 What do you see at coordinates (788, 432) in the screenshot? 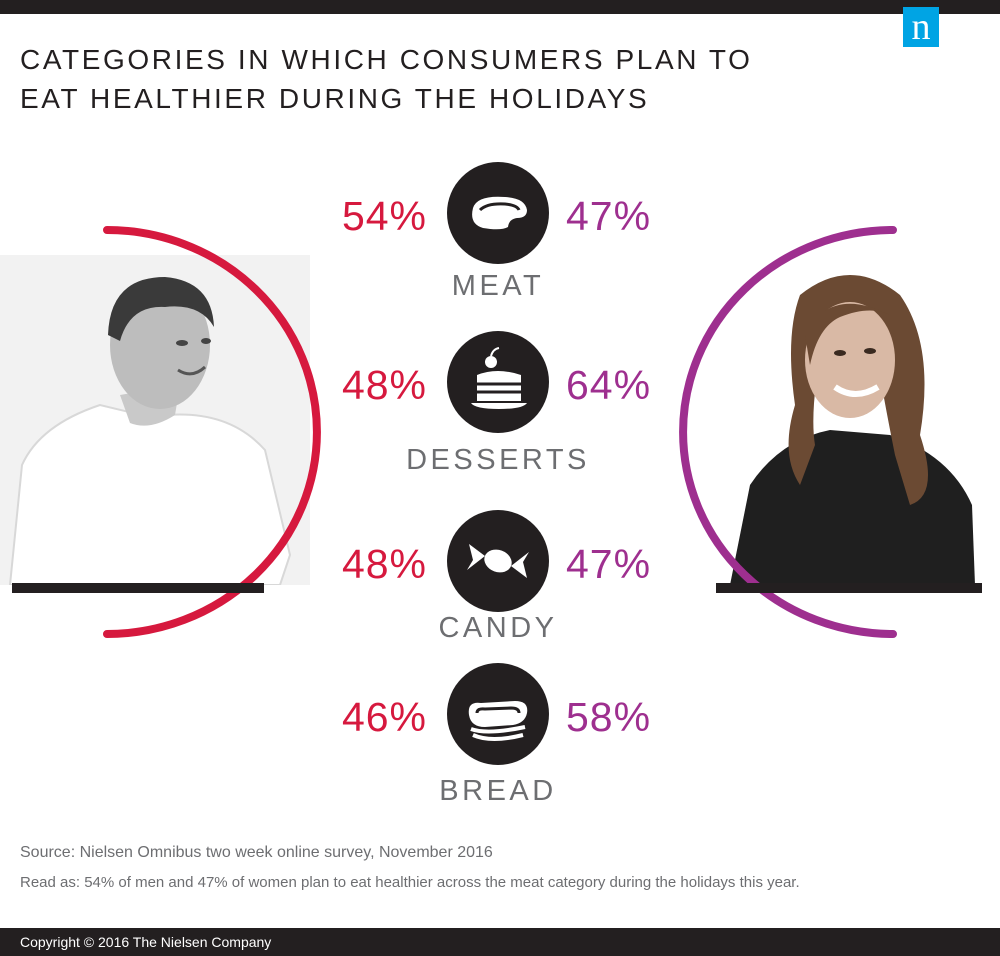
I see `women-arc` at bounding box center [788, 432].